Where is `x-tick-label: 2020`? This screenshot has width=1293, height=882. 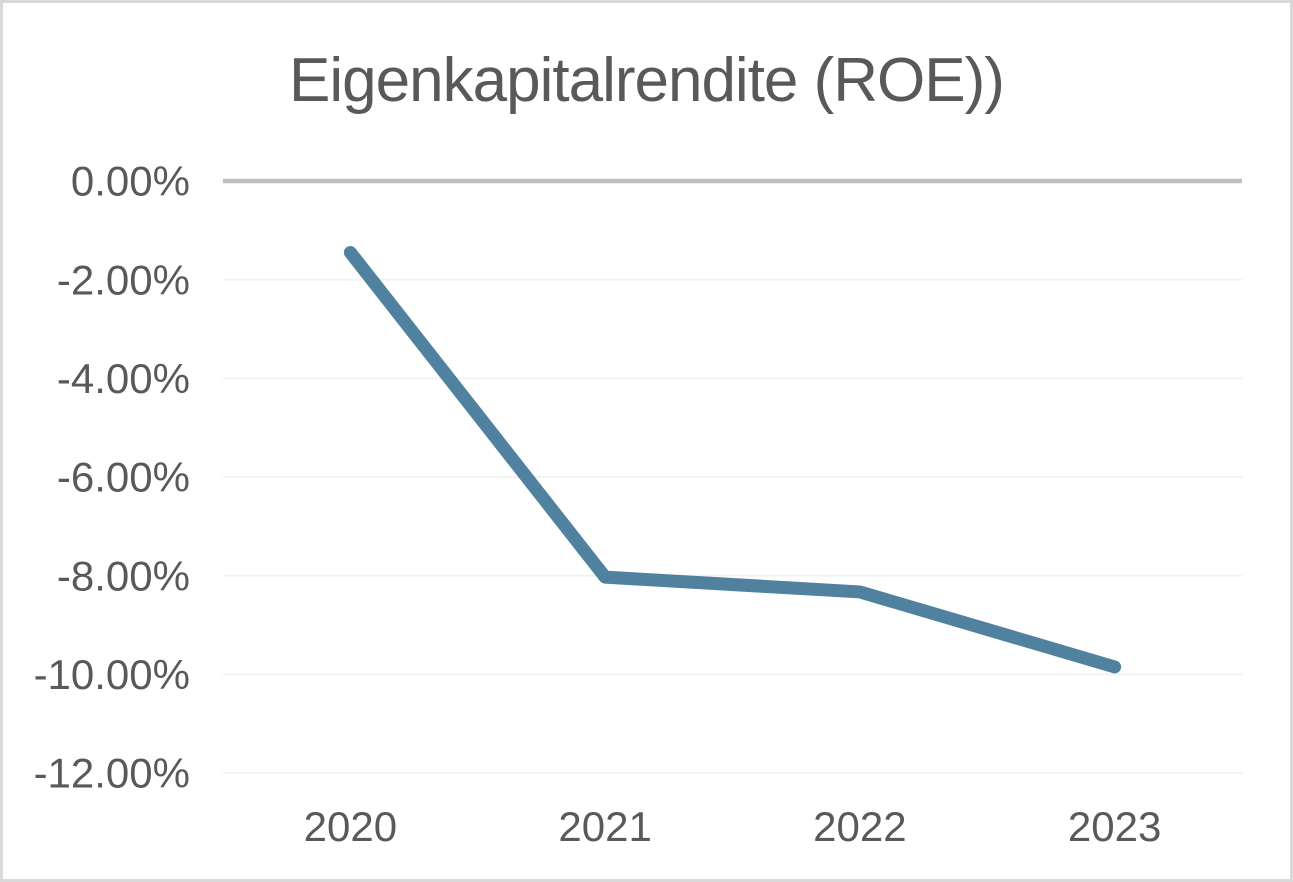 x-tick-label: 2020 is located at coordinates (350, 826).